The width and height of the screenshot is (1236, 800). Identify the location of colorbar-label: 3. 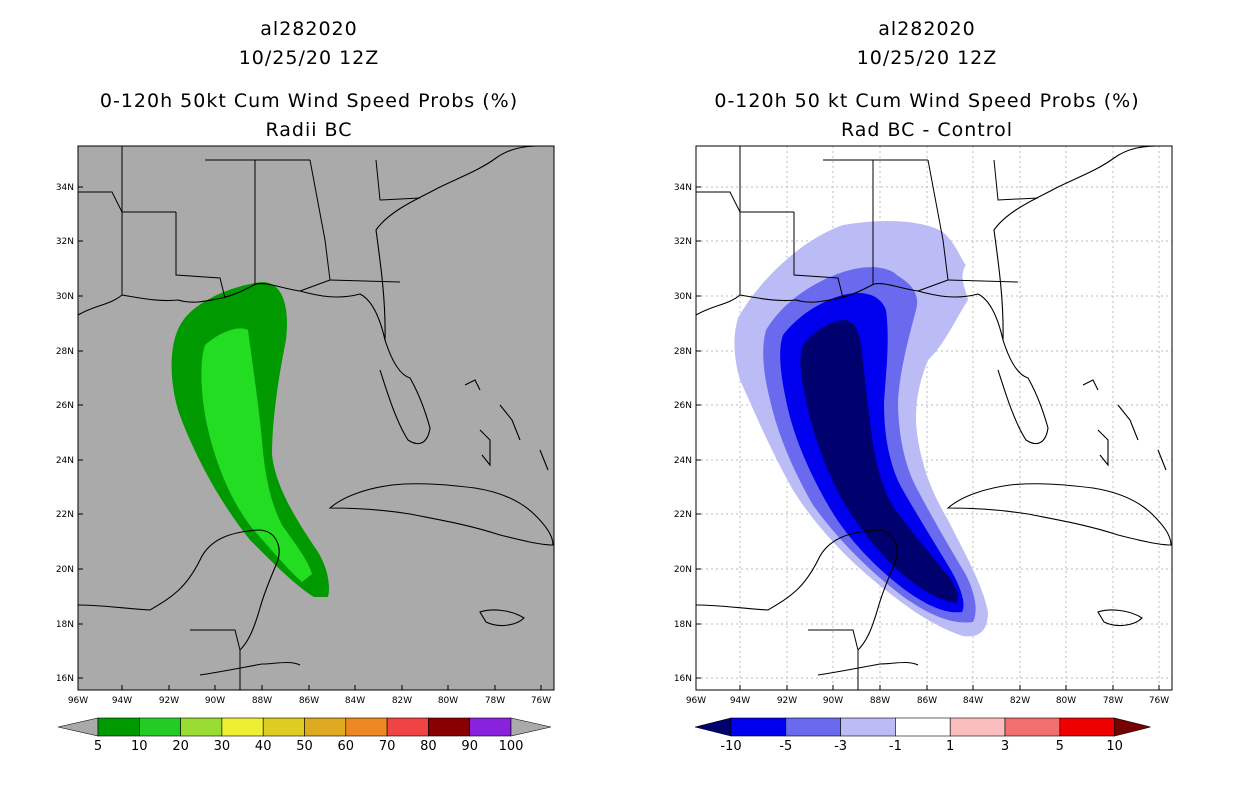
(1005, 746).